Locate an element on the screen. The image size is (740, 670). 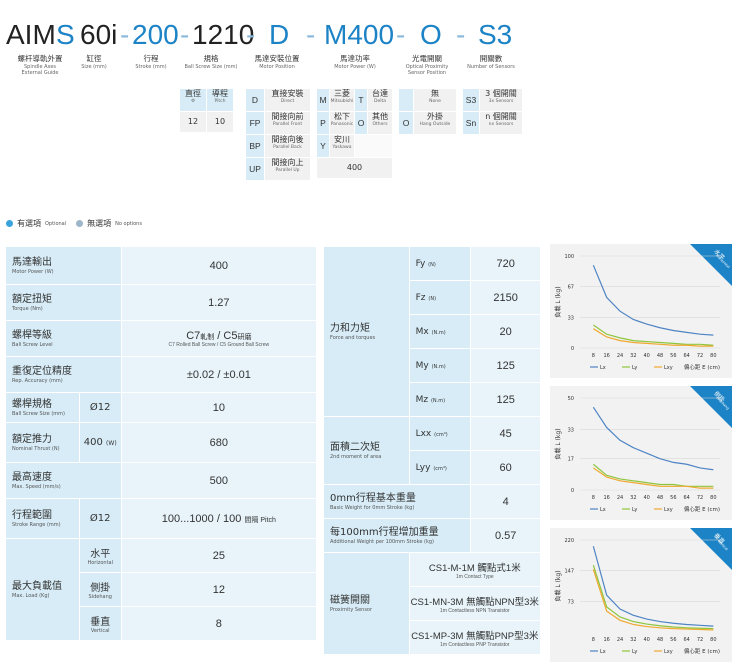
row-2nd-moment: 面積二次矩 2nd moment of area is located at coordinates (366, 450).